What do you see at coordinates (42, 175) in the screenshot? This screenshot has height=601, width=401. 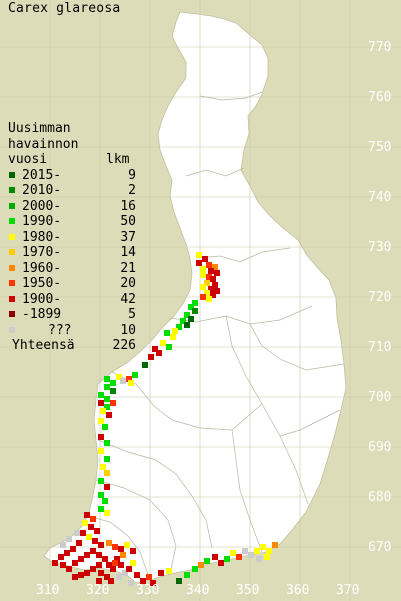 I see `legend-item-label: 2015-` at bounding box center [42, 175].